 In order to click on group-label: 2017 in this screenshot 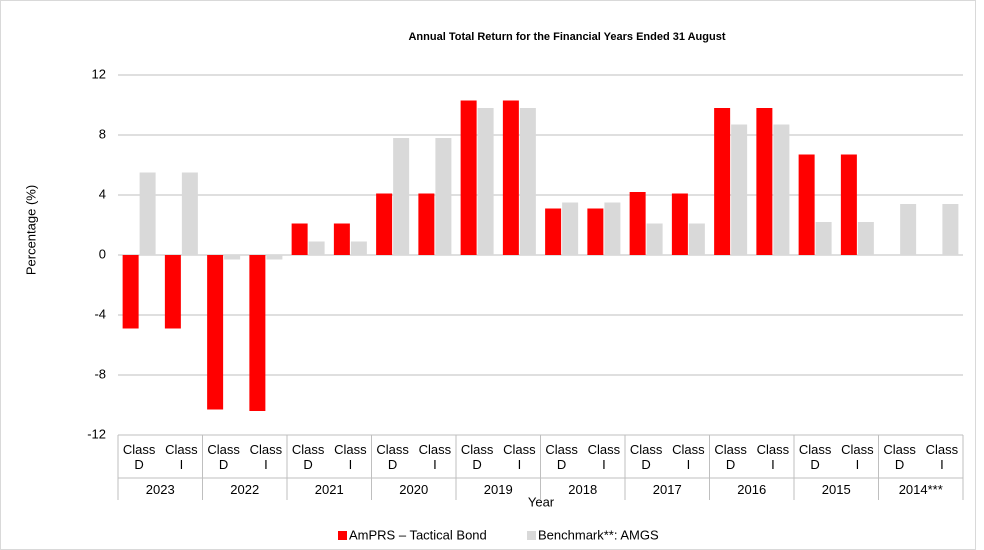, I will do `click(667, 489)`.